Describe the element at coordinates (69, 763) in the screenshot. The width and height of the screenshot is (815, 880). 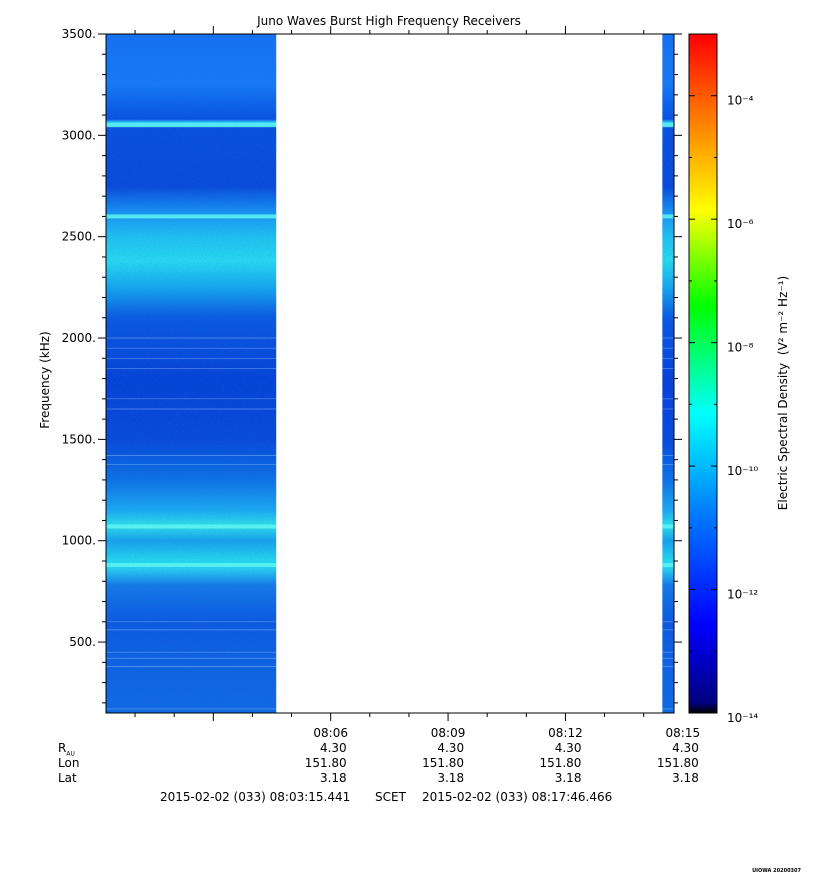
I see `ephemeris-label-lon: Lon` at that location.